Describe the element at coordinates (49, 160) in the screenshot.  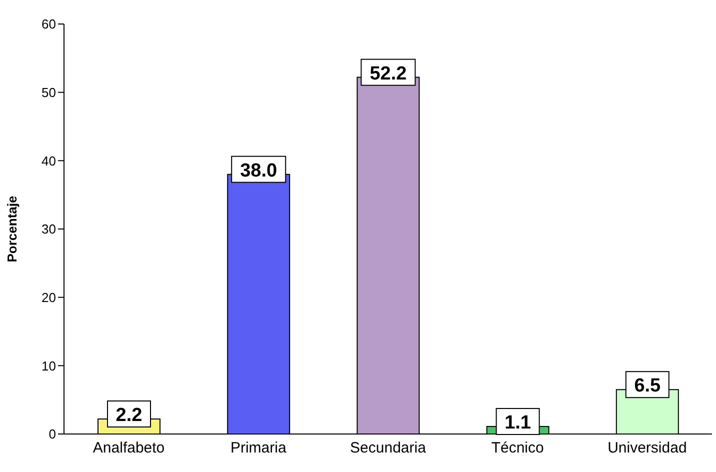
I see `y-tick-label: 40` at that location.